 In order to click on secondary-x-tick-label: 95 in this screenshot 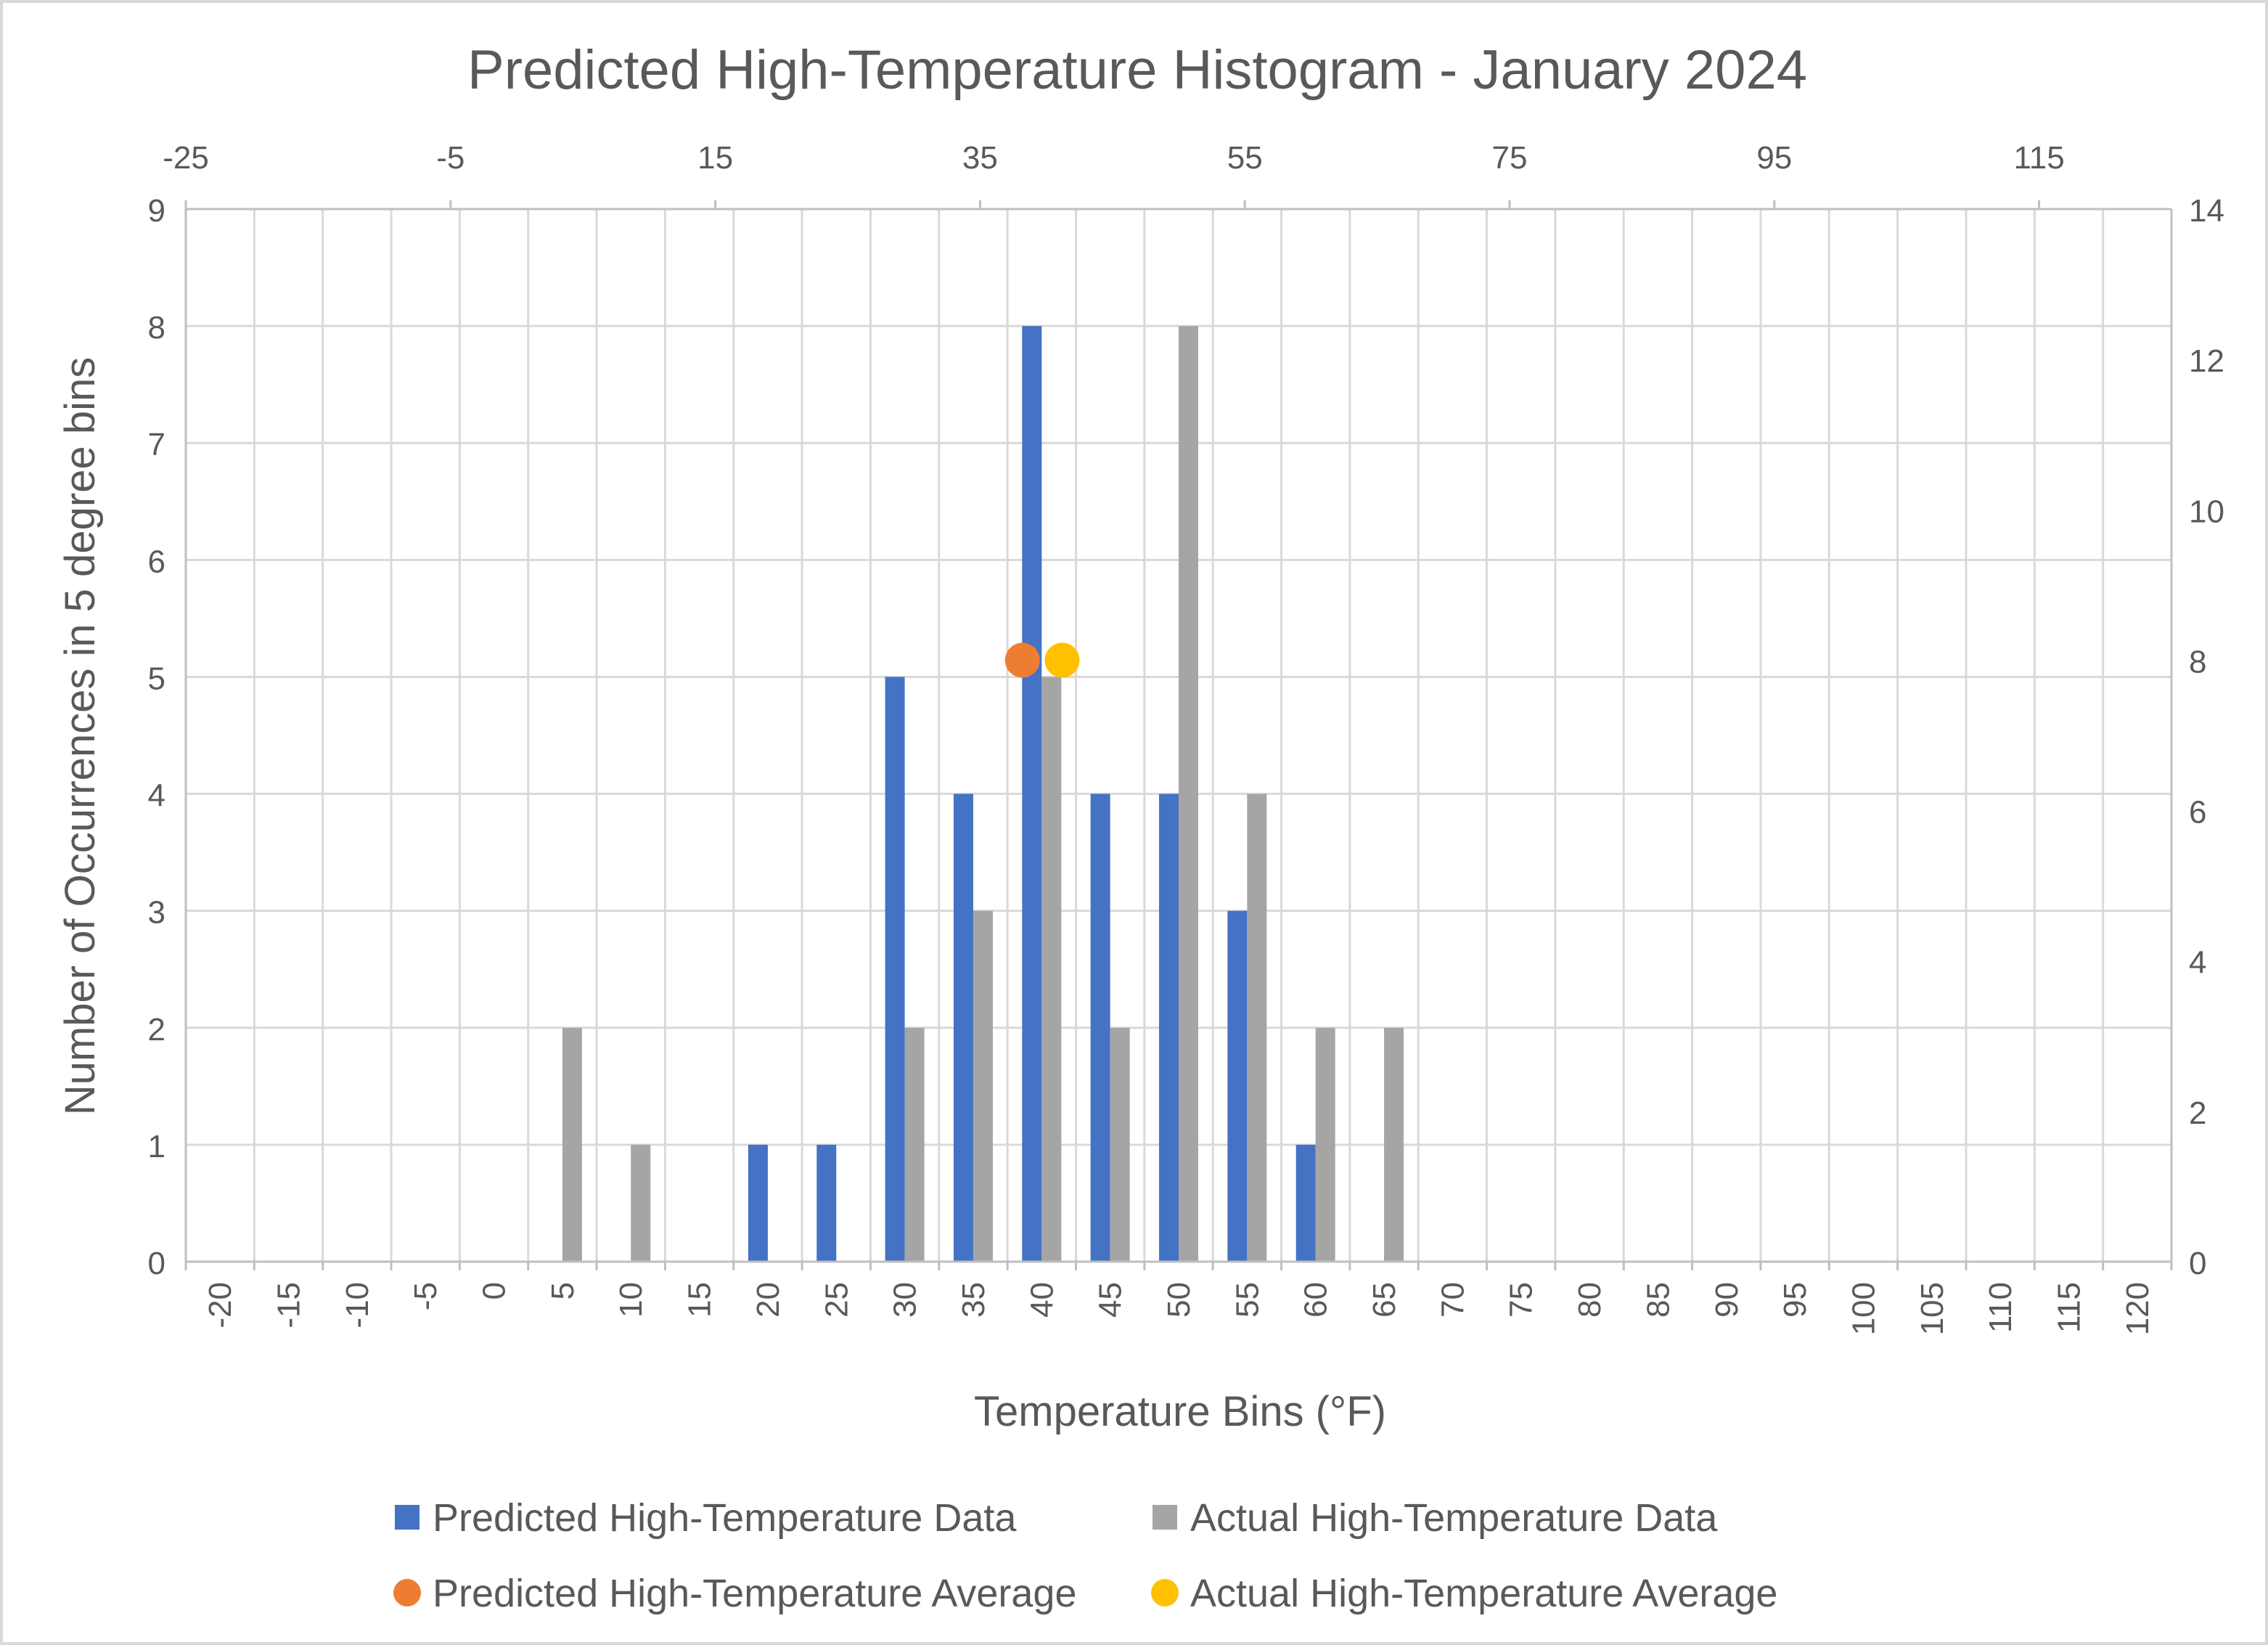, I will do `click(1774, 158)`.